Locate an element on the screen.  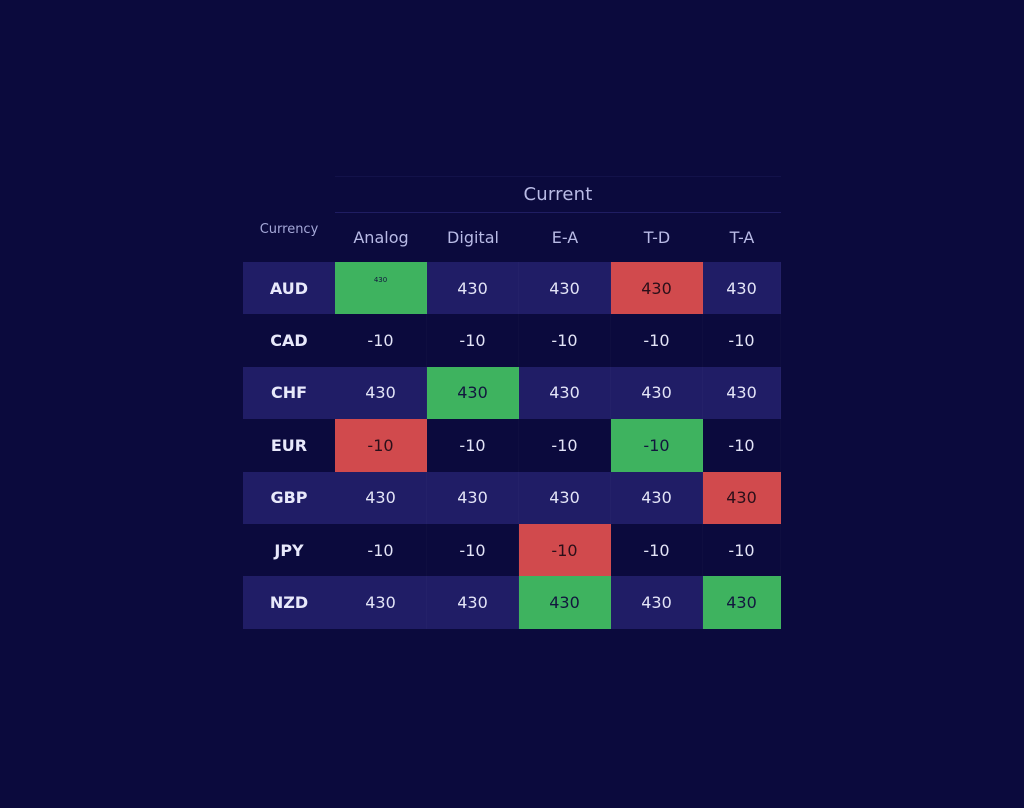
table-row: JPY -10 -10 -10 -10 -10 is located at coordinates (512, 550).